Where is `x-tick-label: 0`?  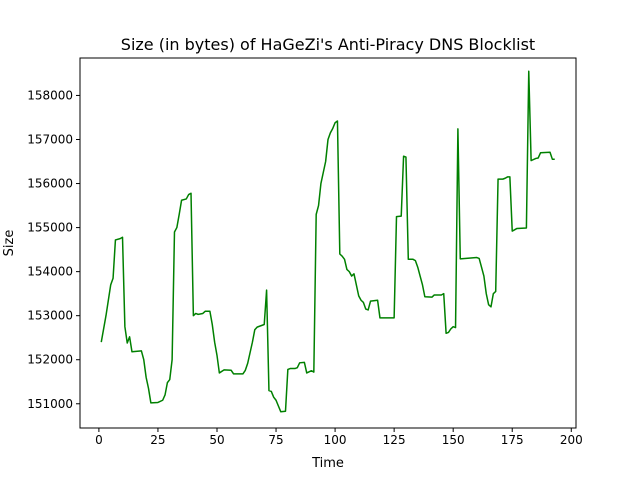 x-tick-label: 0 is located at coordinates (99, 440).